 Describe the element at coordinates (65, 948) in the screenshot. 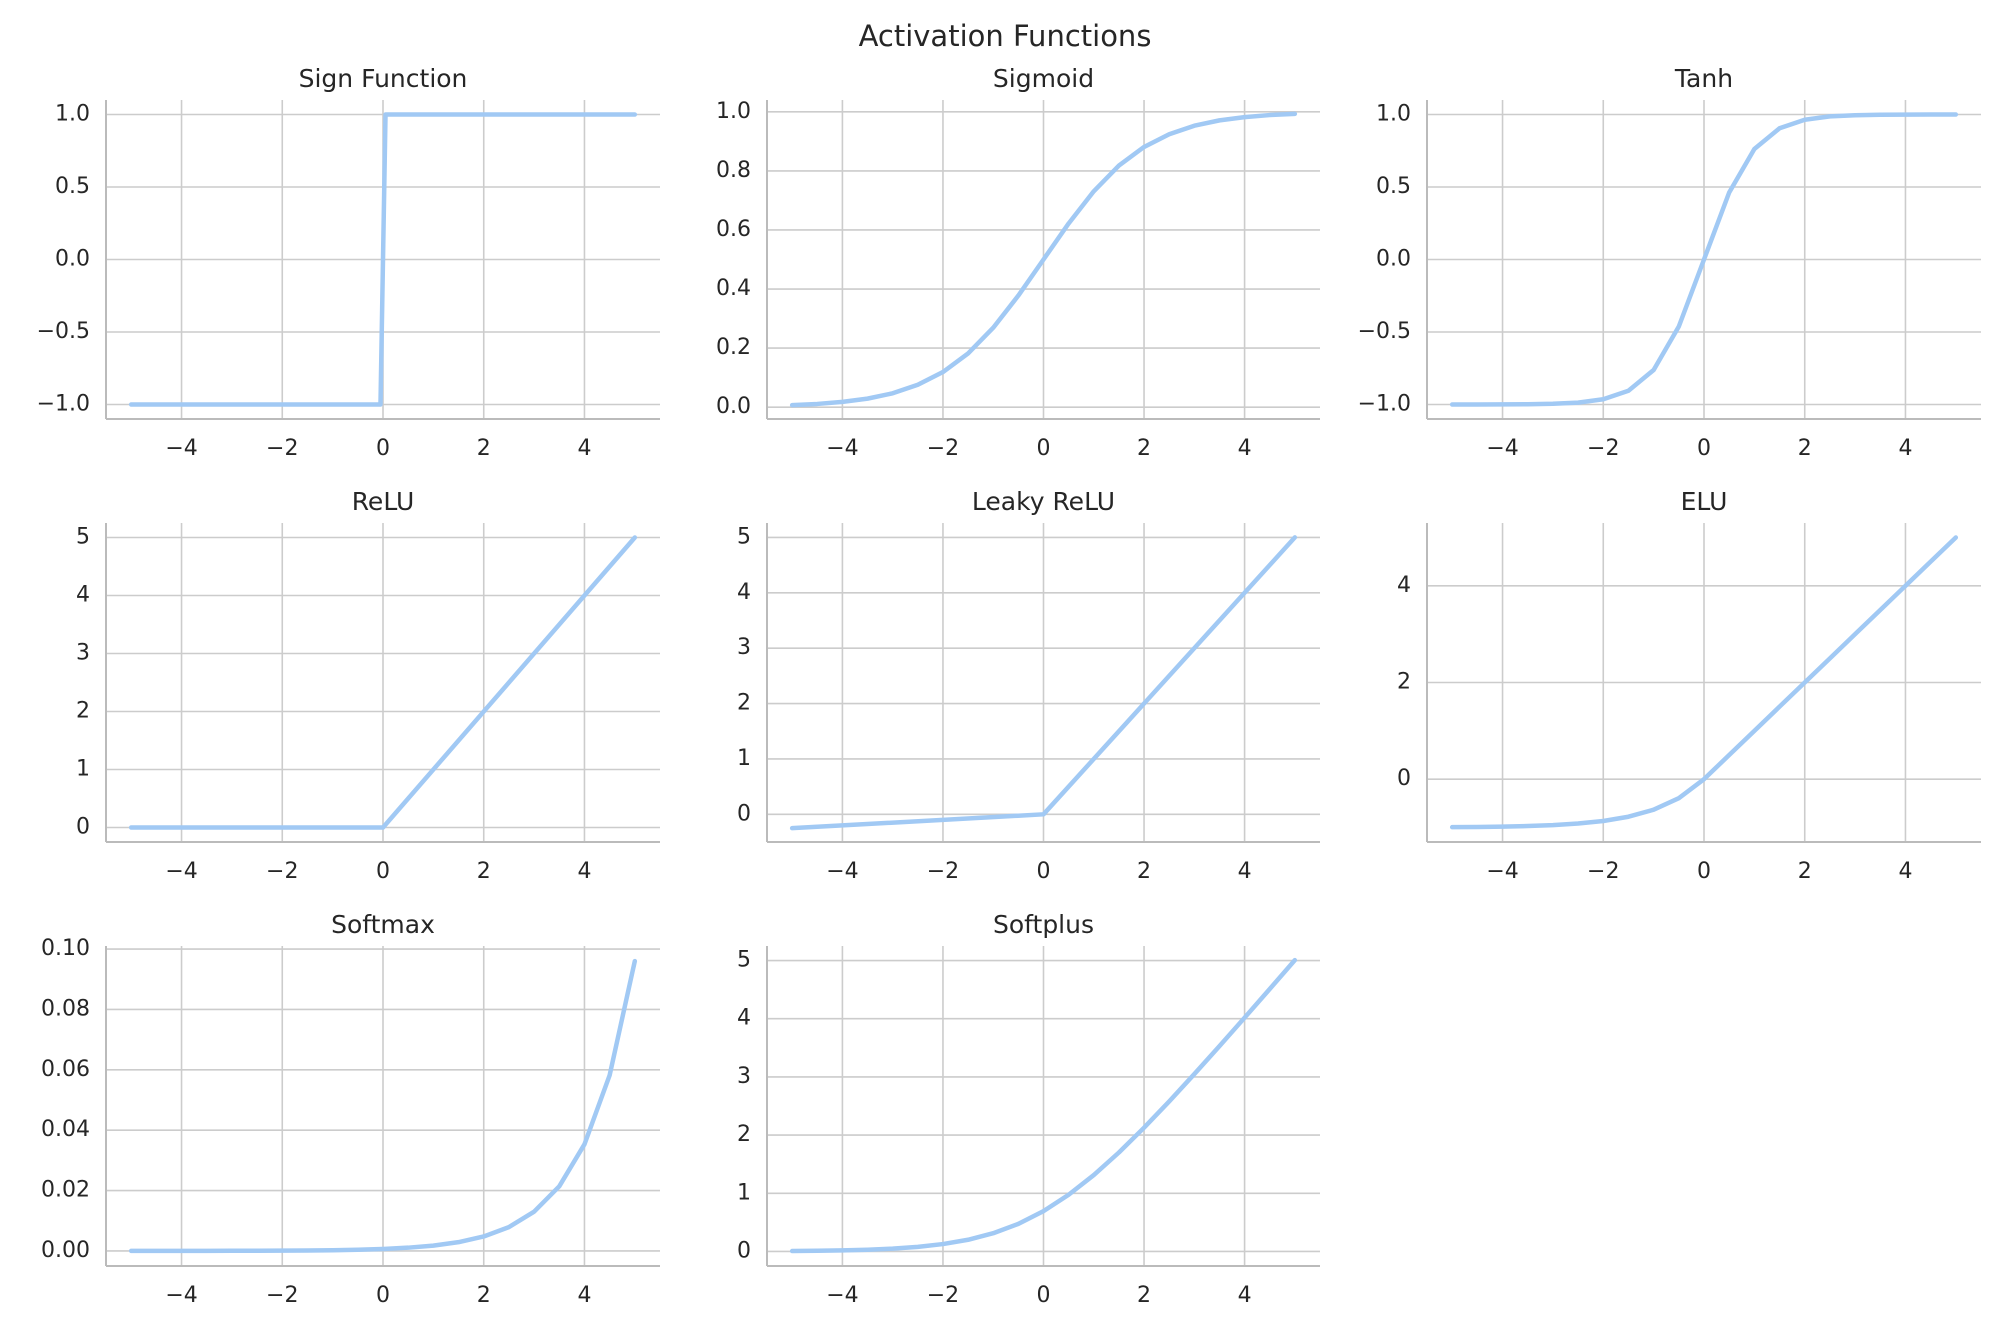

I see `y-tick-label: 0.10` at that location.